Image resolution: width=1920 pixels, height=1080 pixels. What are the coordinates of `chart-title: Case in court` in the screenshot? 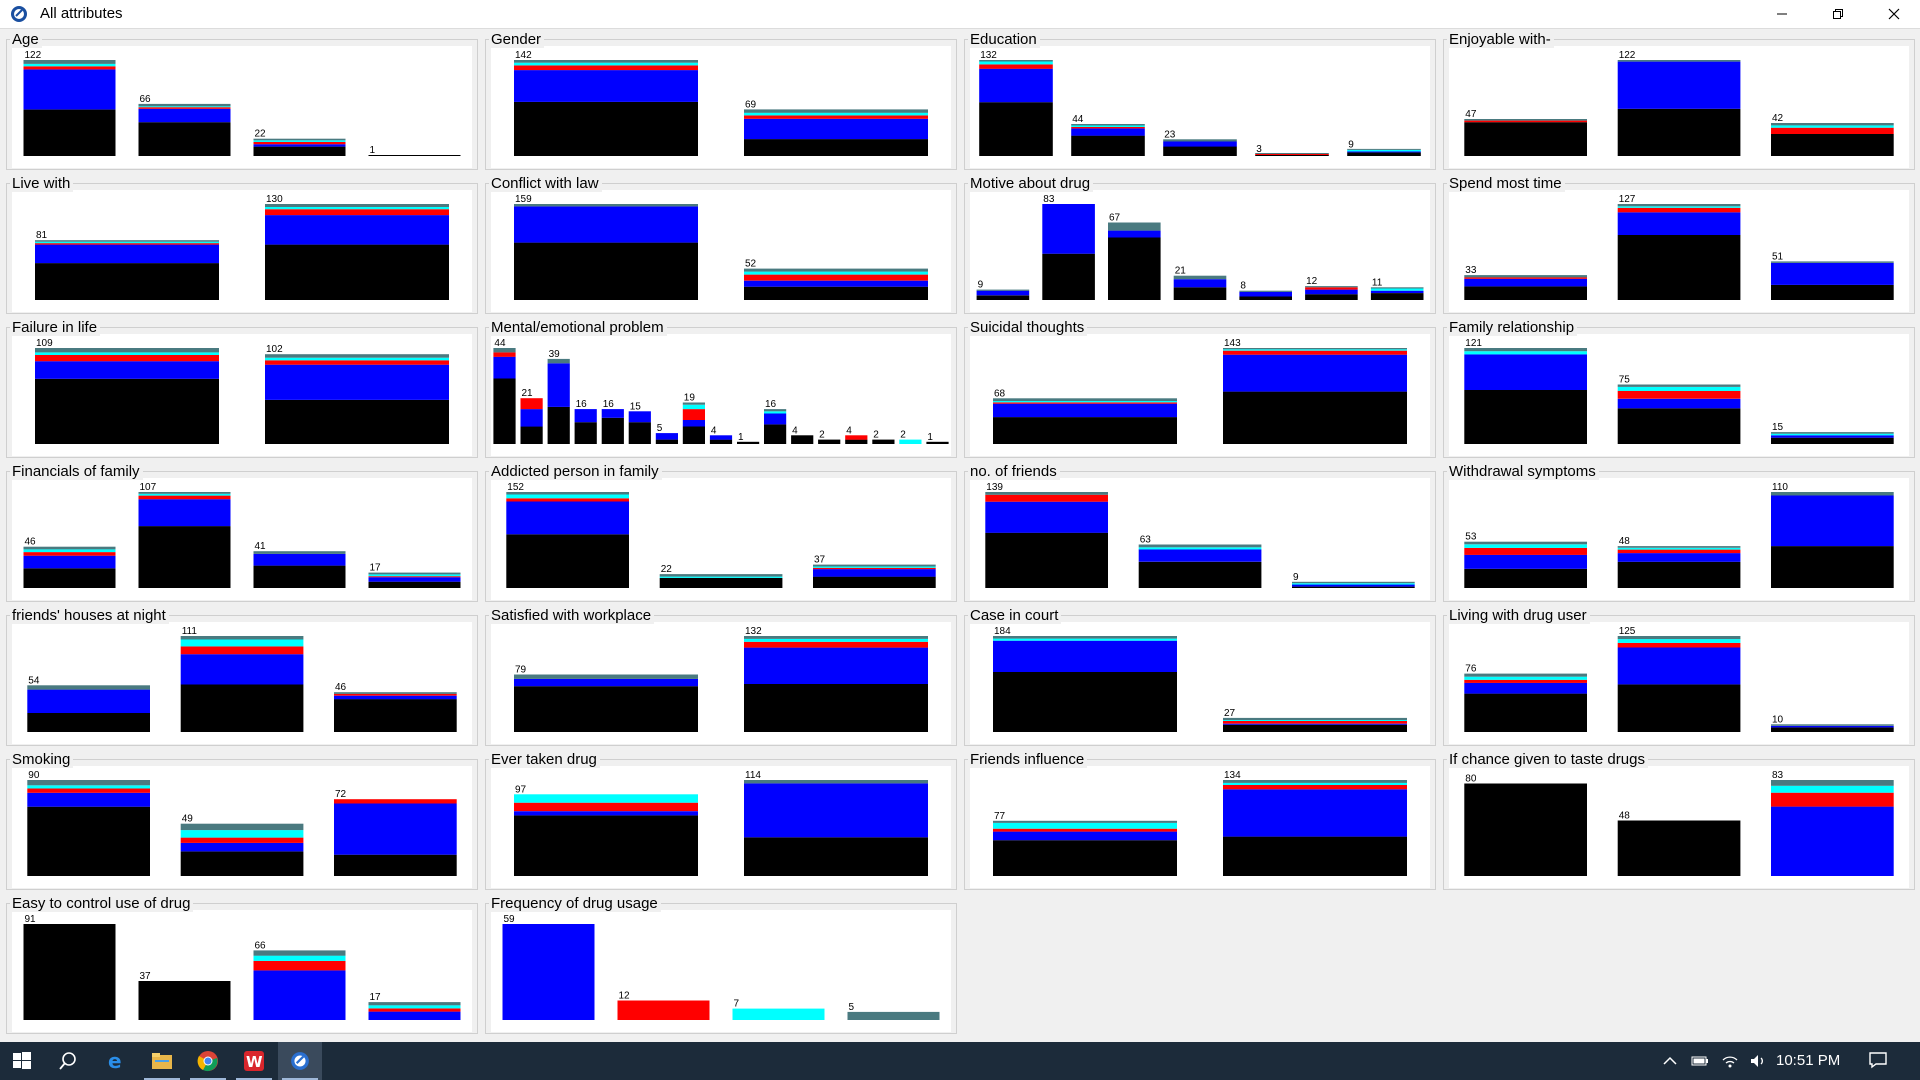 It's located at (1015, 615).